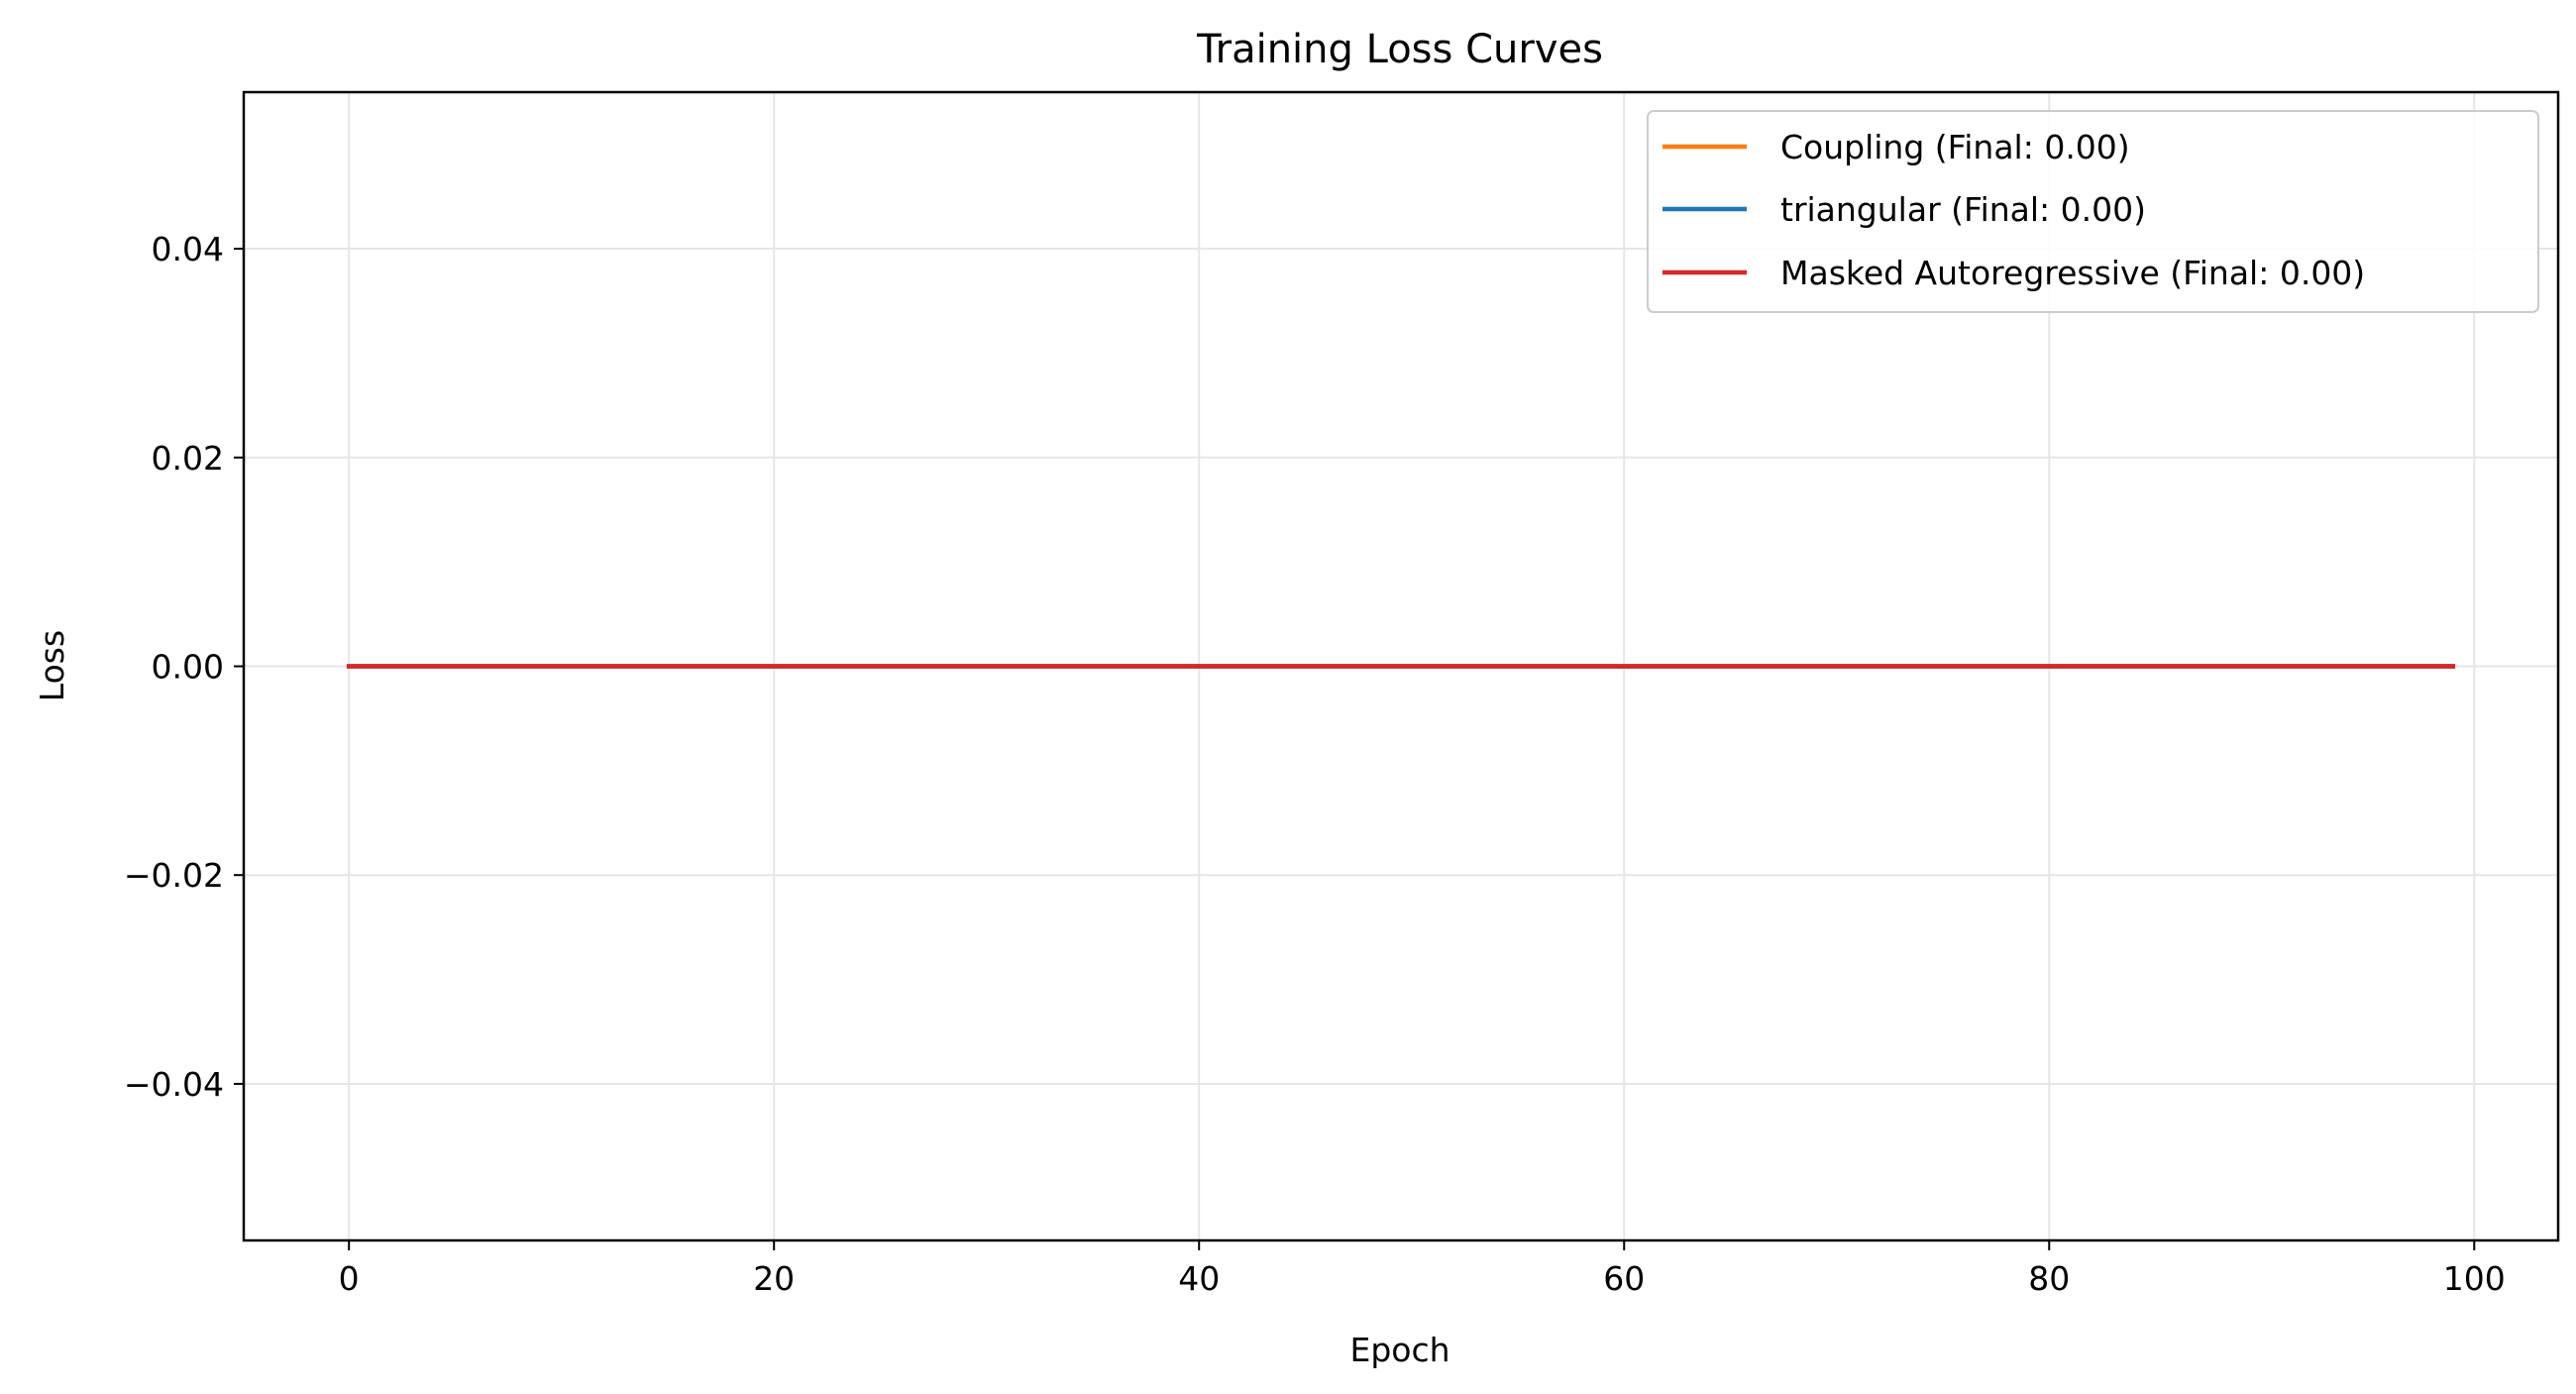 This screenshot has width=2576, height=1394. Describe the element at coordinates (174, 875) in the screenshot. I see `y-tick-label: −0.02` at that location.